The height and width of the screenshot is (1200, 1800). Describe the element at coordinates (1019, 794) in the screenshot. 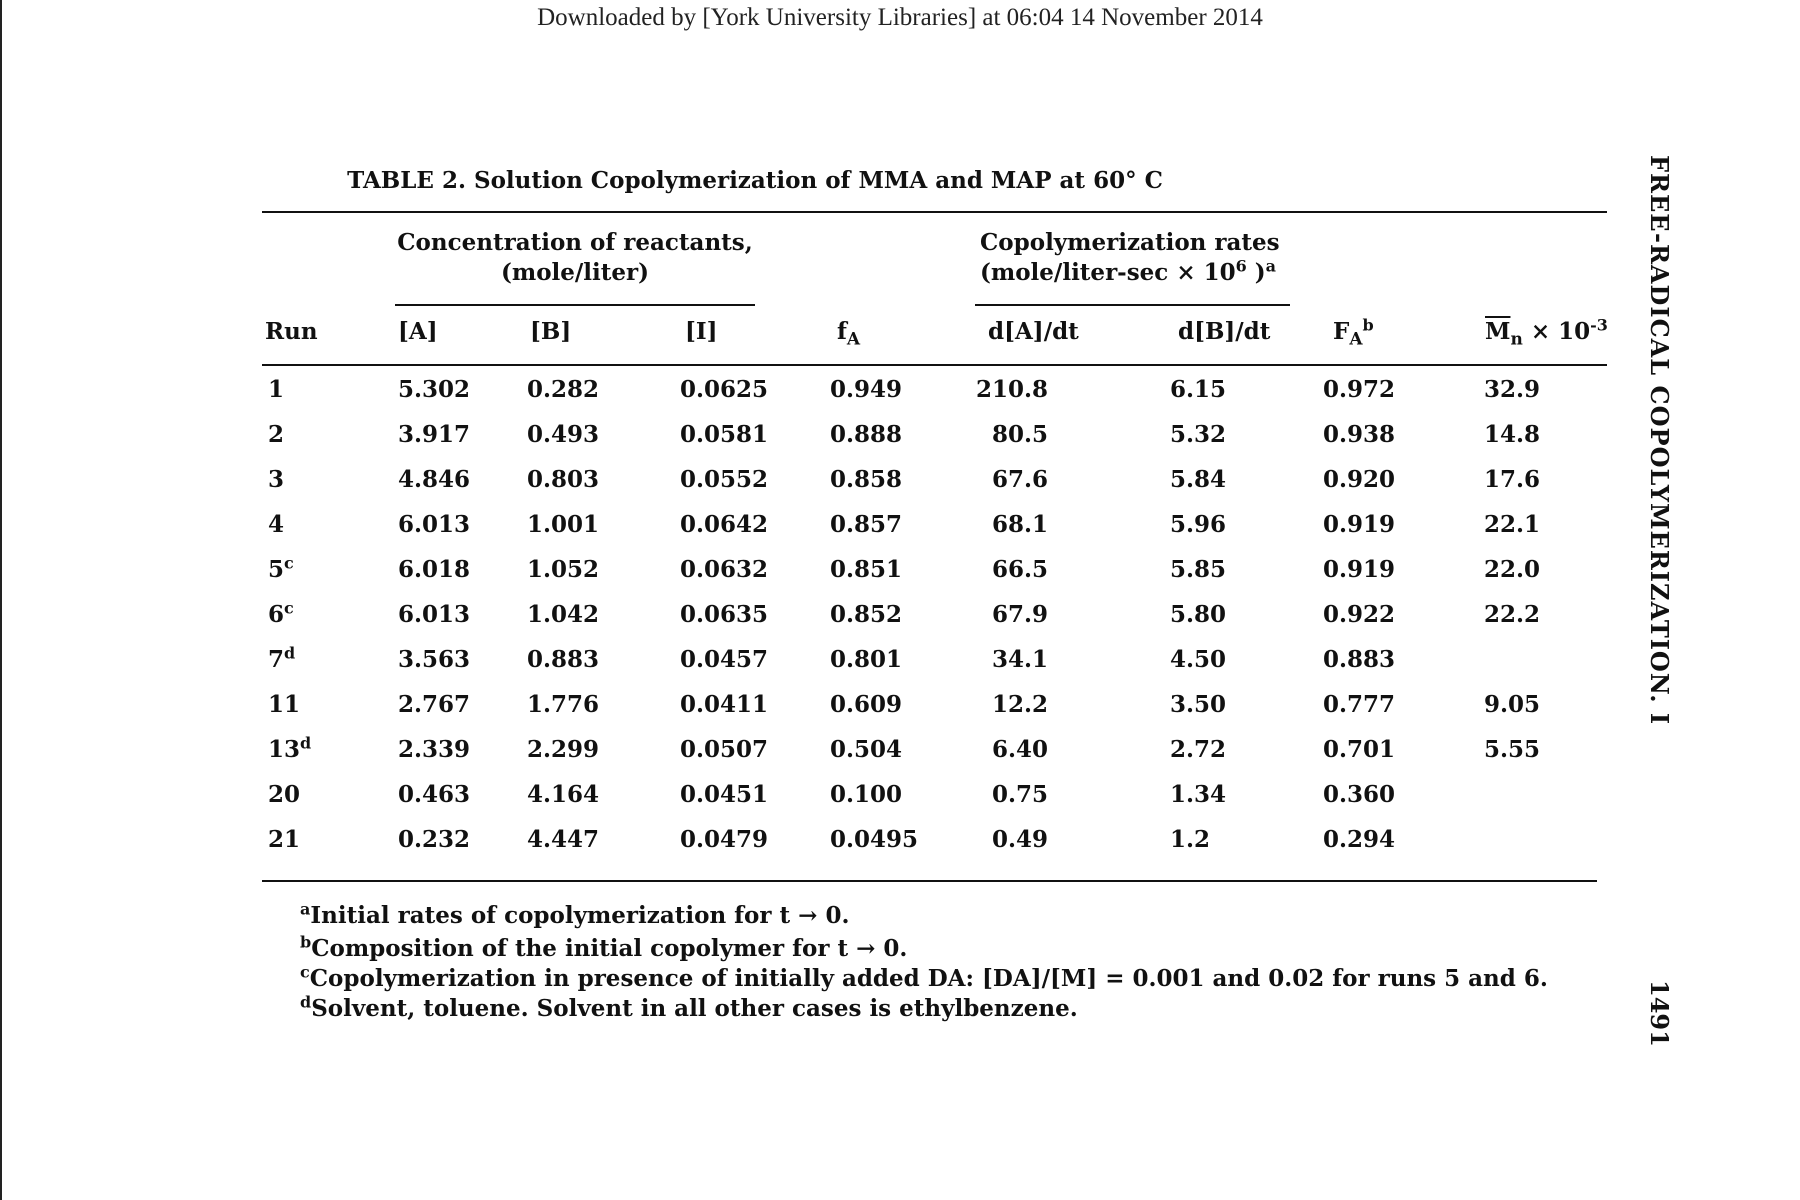

I see `table-cell-dA: 0.75` at that location.